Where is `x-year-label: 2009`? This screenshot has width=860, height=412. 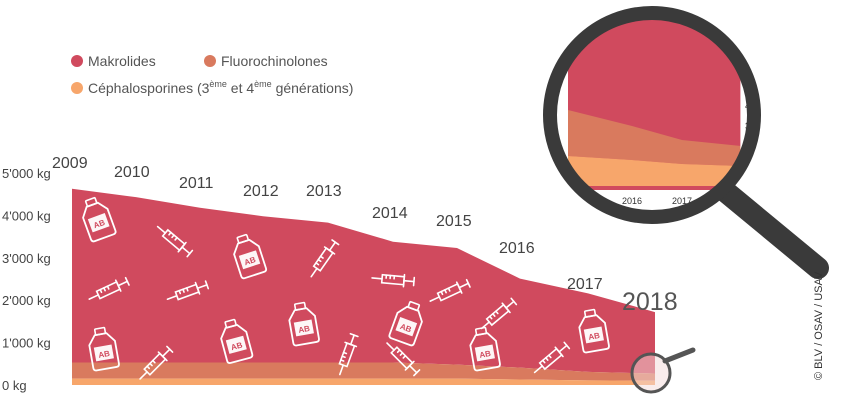 x-year-label: 2009 is located at coordinates (70, 163).